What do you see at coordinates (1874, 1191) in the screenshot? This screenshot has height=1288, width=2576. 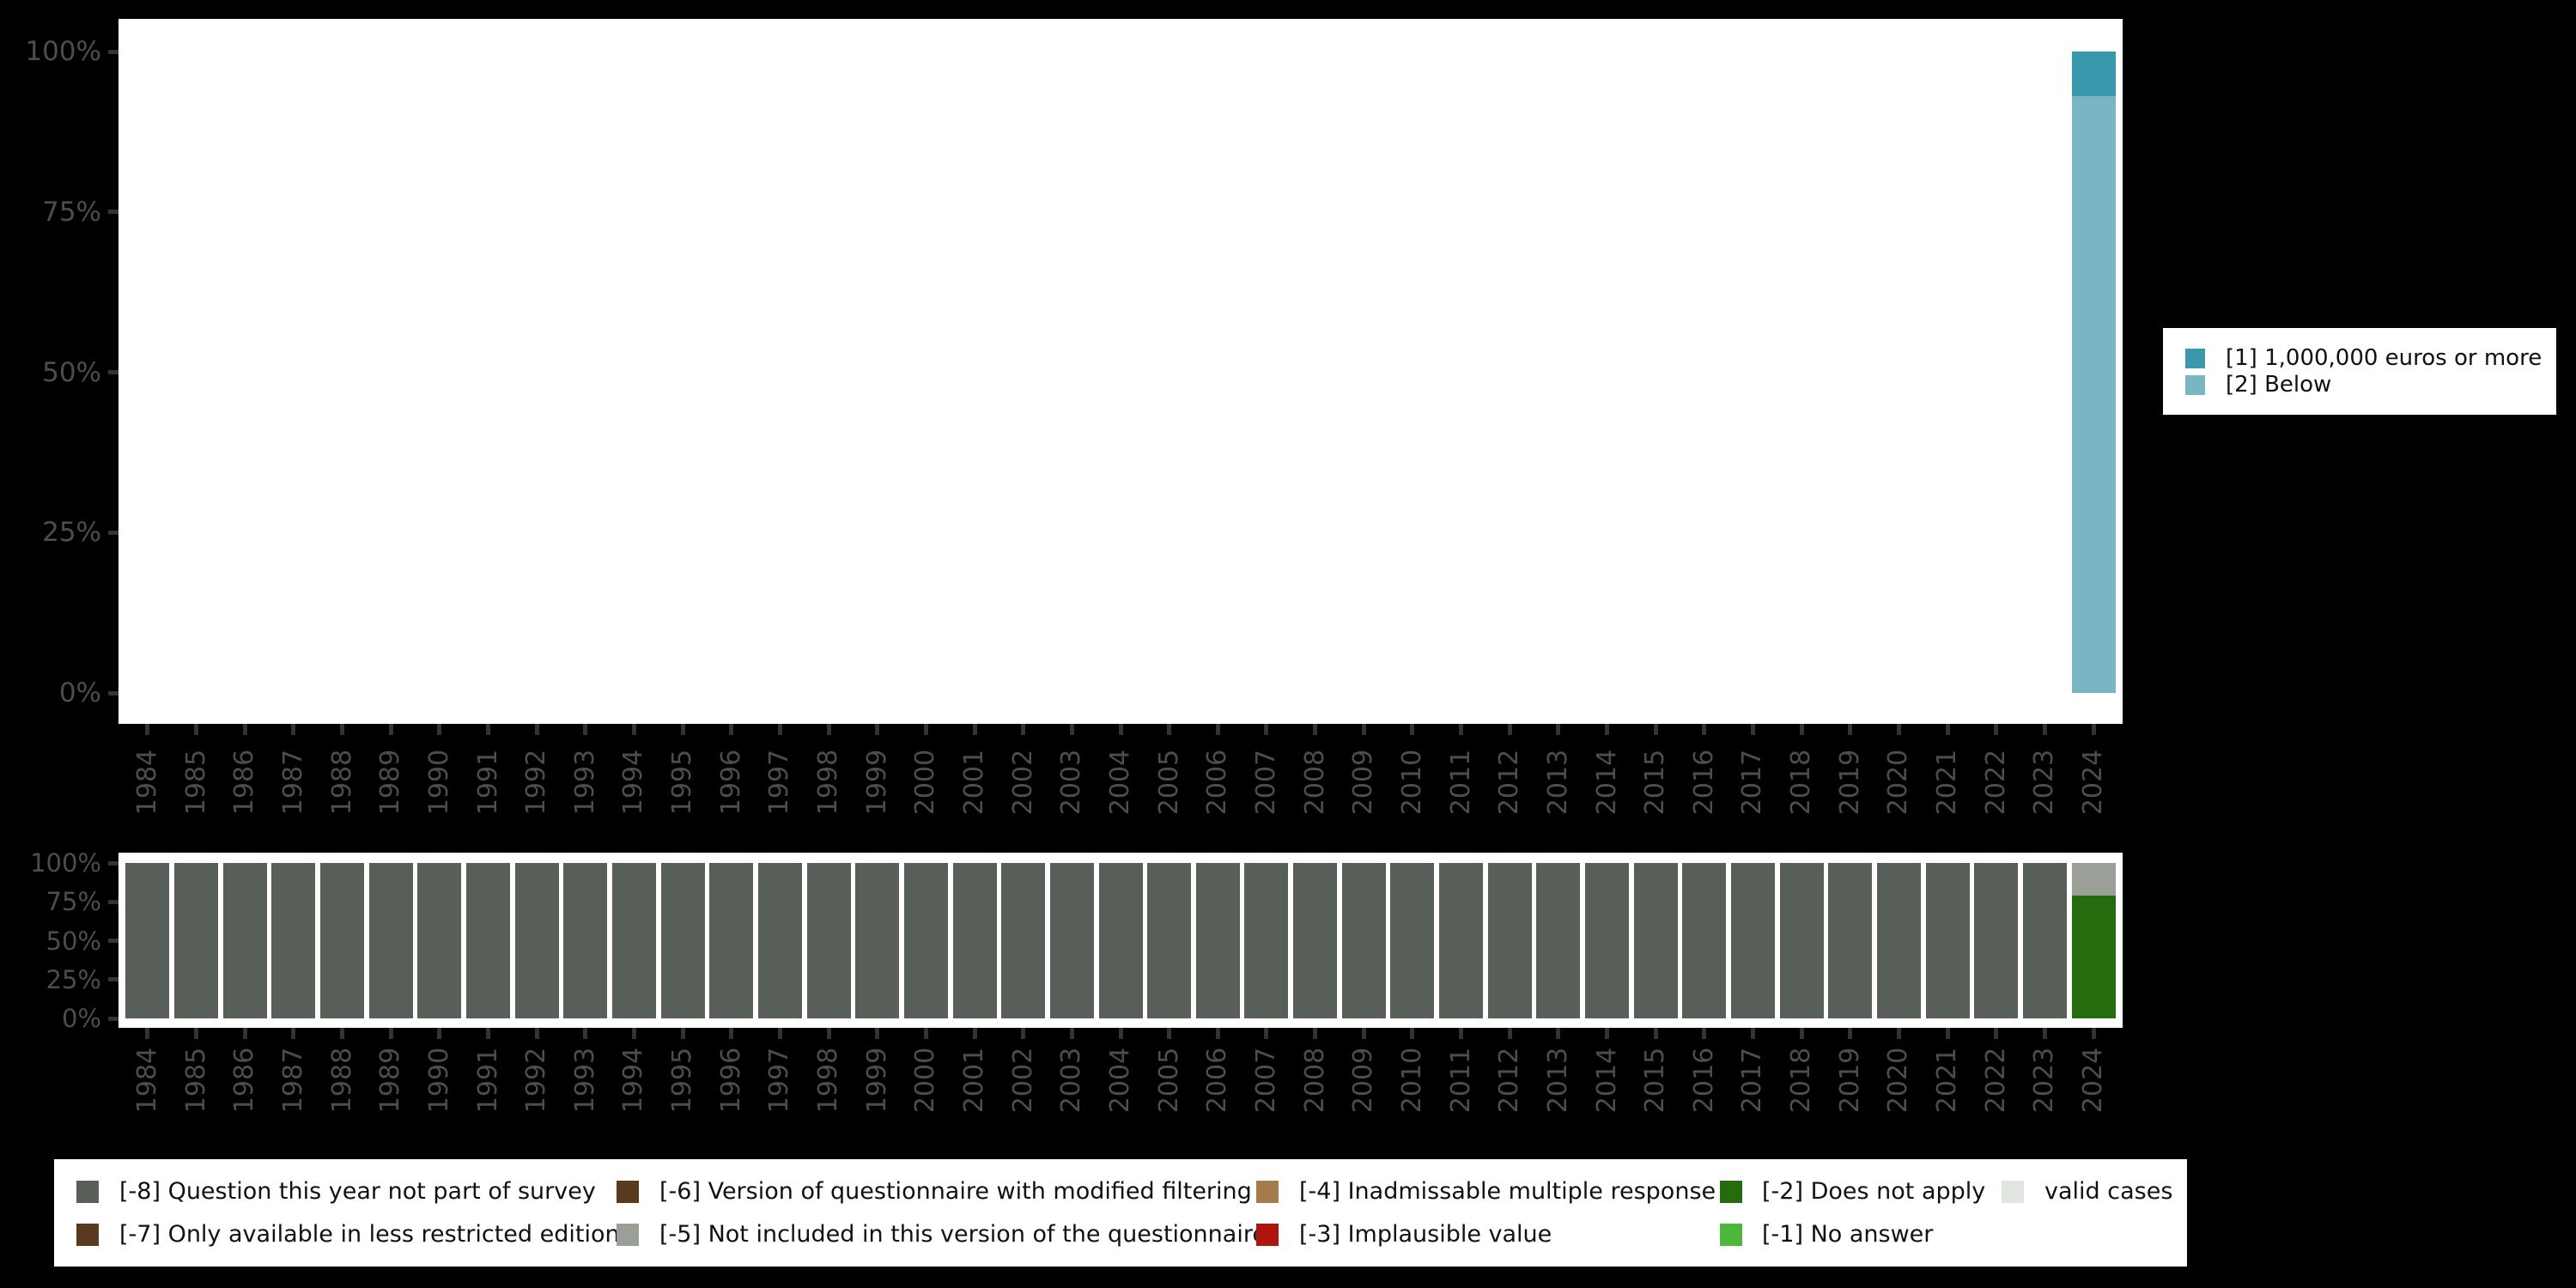 I see `legend-label: [-2] Does not apply` at bounding box center [1874, 1191].